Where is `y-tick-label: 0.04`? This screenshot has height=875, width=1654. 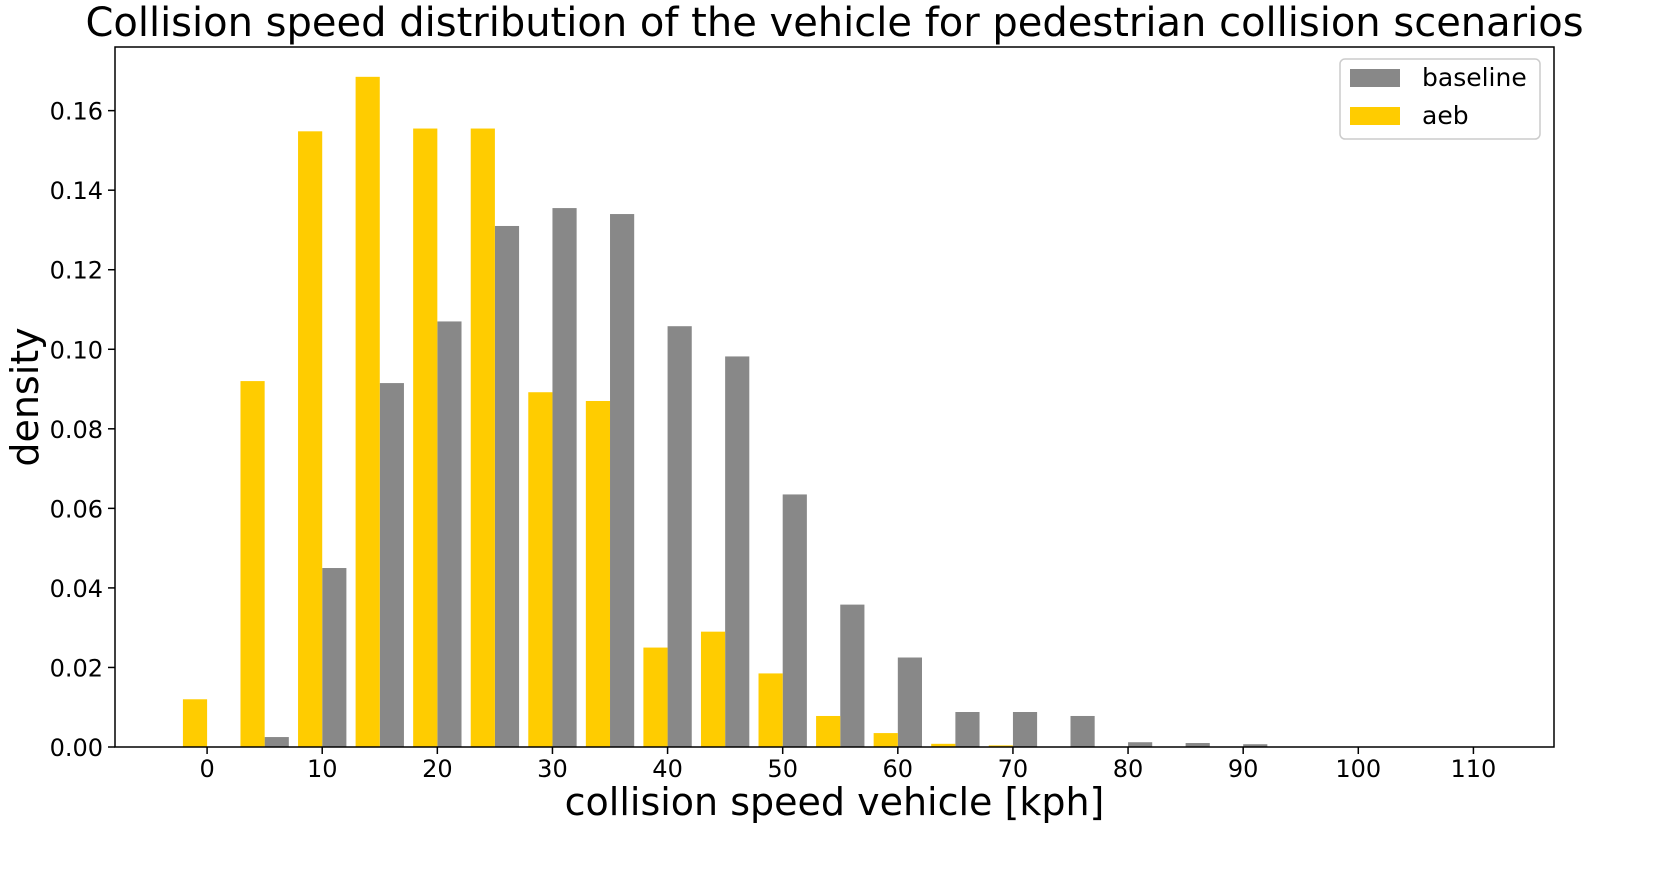 y-tick-label: 0.04 is located at coordinates (76, 589).